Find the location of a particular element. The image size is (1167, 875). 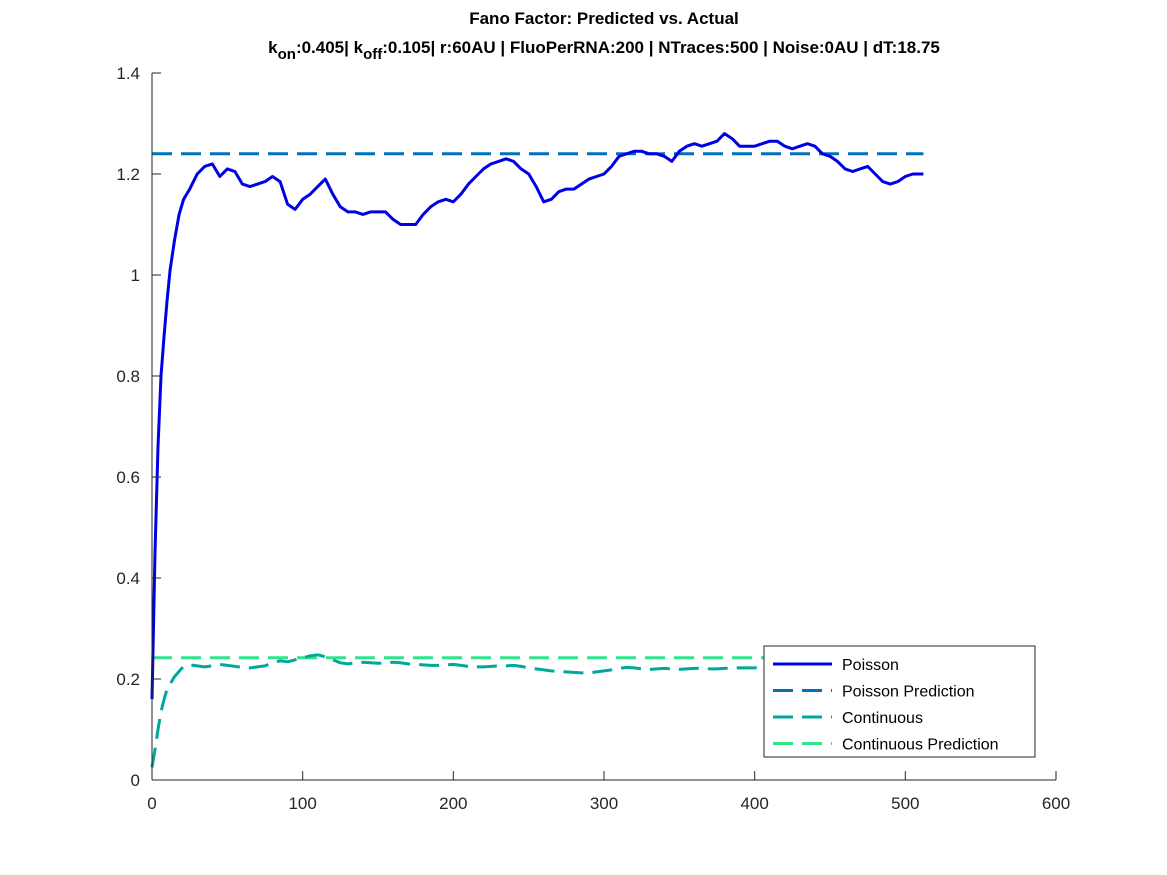

y-tick-label: 0 is located at coordinates (135, 780).